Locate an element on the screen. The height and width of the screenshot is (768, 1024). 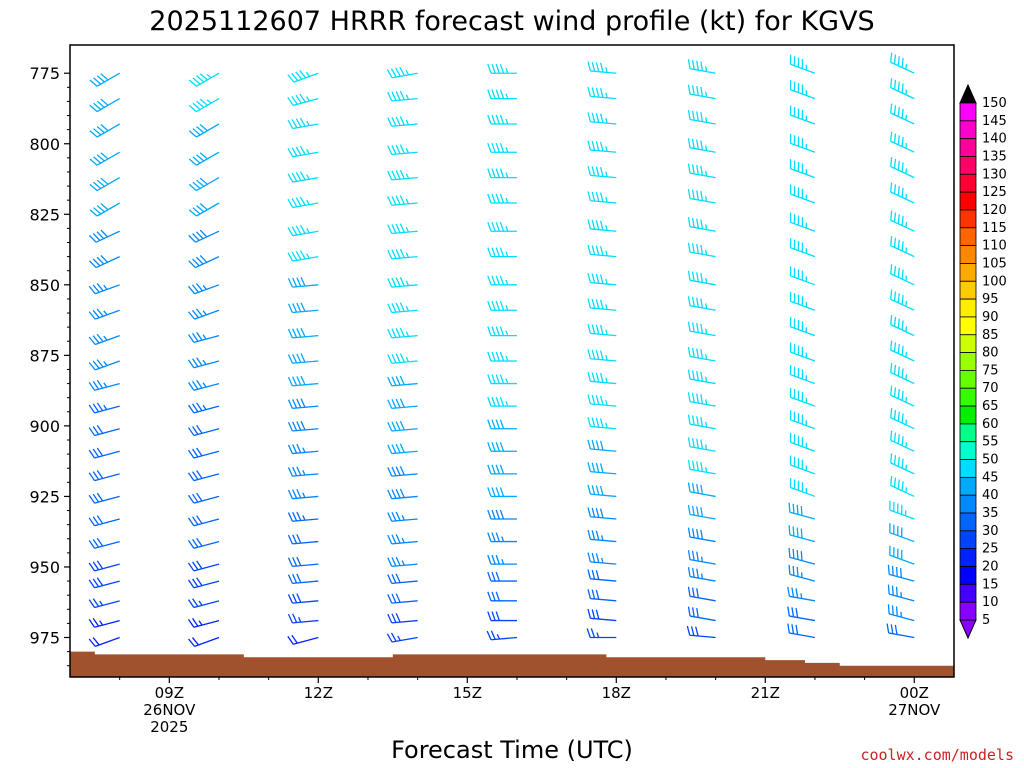
y-tick-label: 900 is located at coordinates (44, 426).